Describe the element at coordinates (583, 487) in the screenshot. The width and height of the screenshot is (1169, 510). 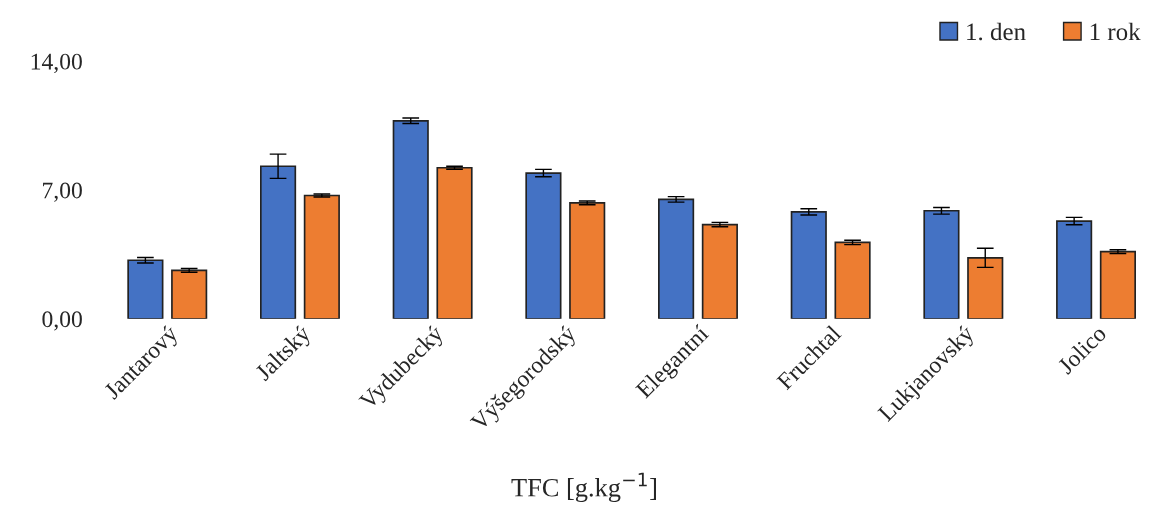
I see `x-axis-title: TFC [g.kg$^{−1}$]` at that location.